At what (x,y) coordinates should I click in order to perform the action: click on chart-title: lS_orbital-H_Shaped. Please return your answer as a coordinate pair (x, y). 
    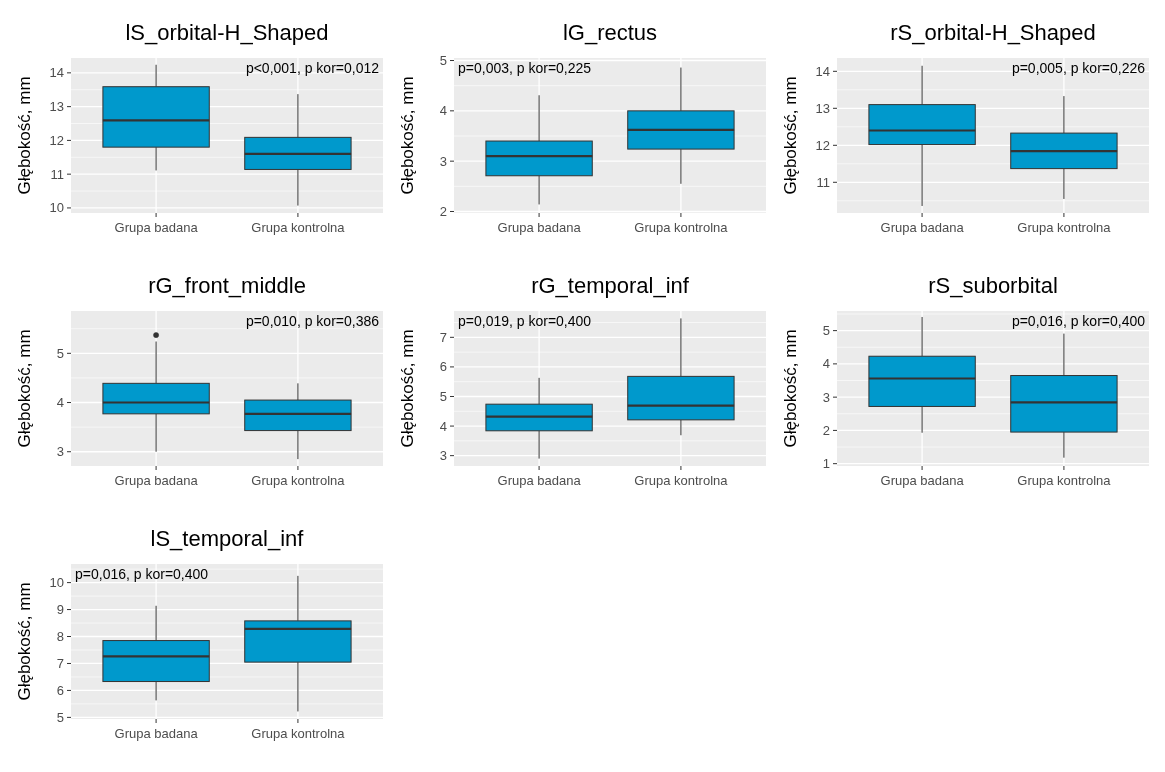
    Looking at the image, I should click on (227, 32).